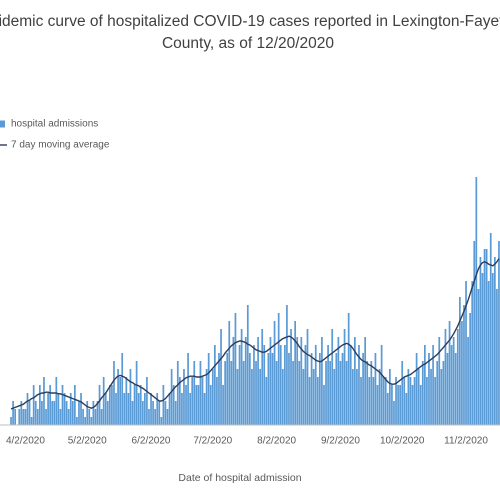 The image size is (500, 500). I want to click on legend-swatch, so click(2, 124).